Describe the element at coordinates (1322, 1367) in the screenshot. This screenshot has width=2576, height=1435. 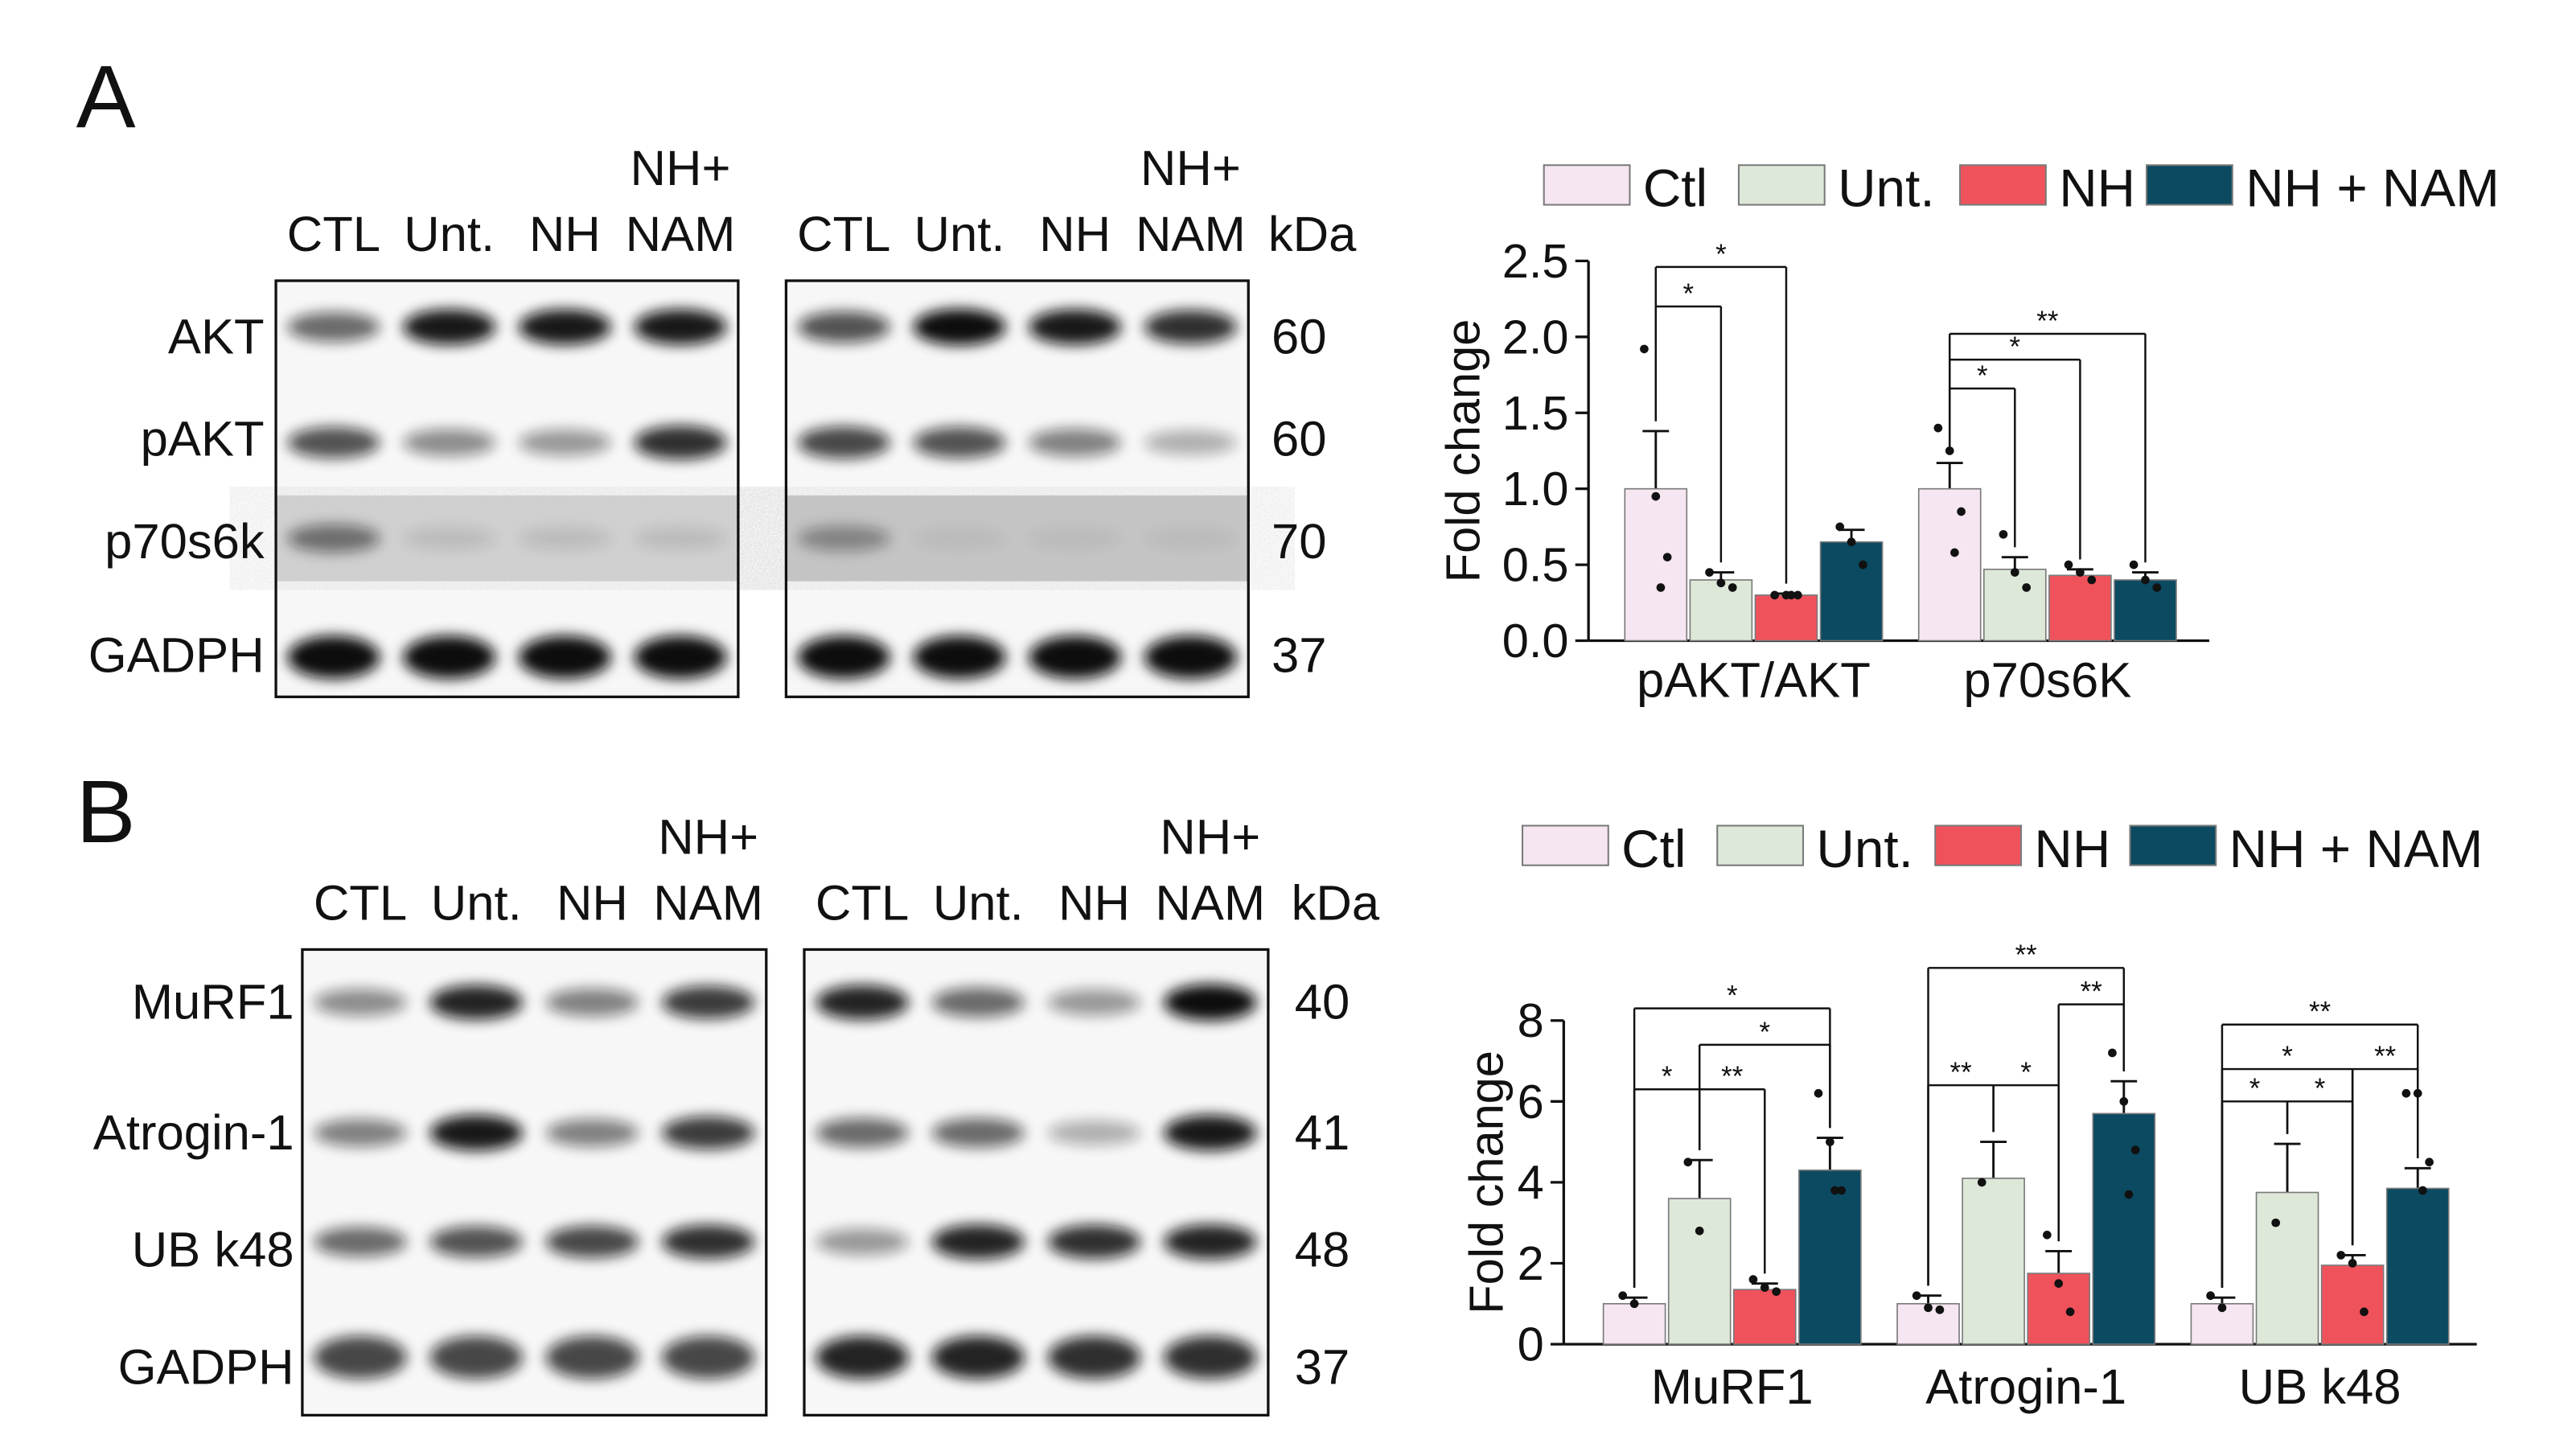
I see `kda-value: 37` at that location.